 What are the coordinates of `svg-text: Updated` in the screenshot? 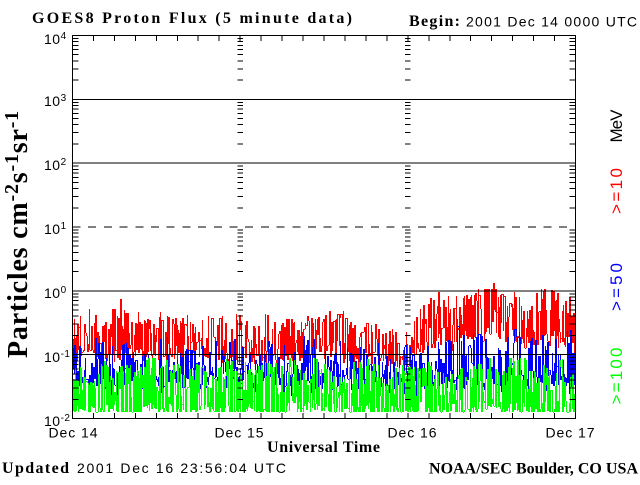 It's located at (35, 468).